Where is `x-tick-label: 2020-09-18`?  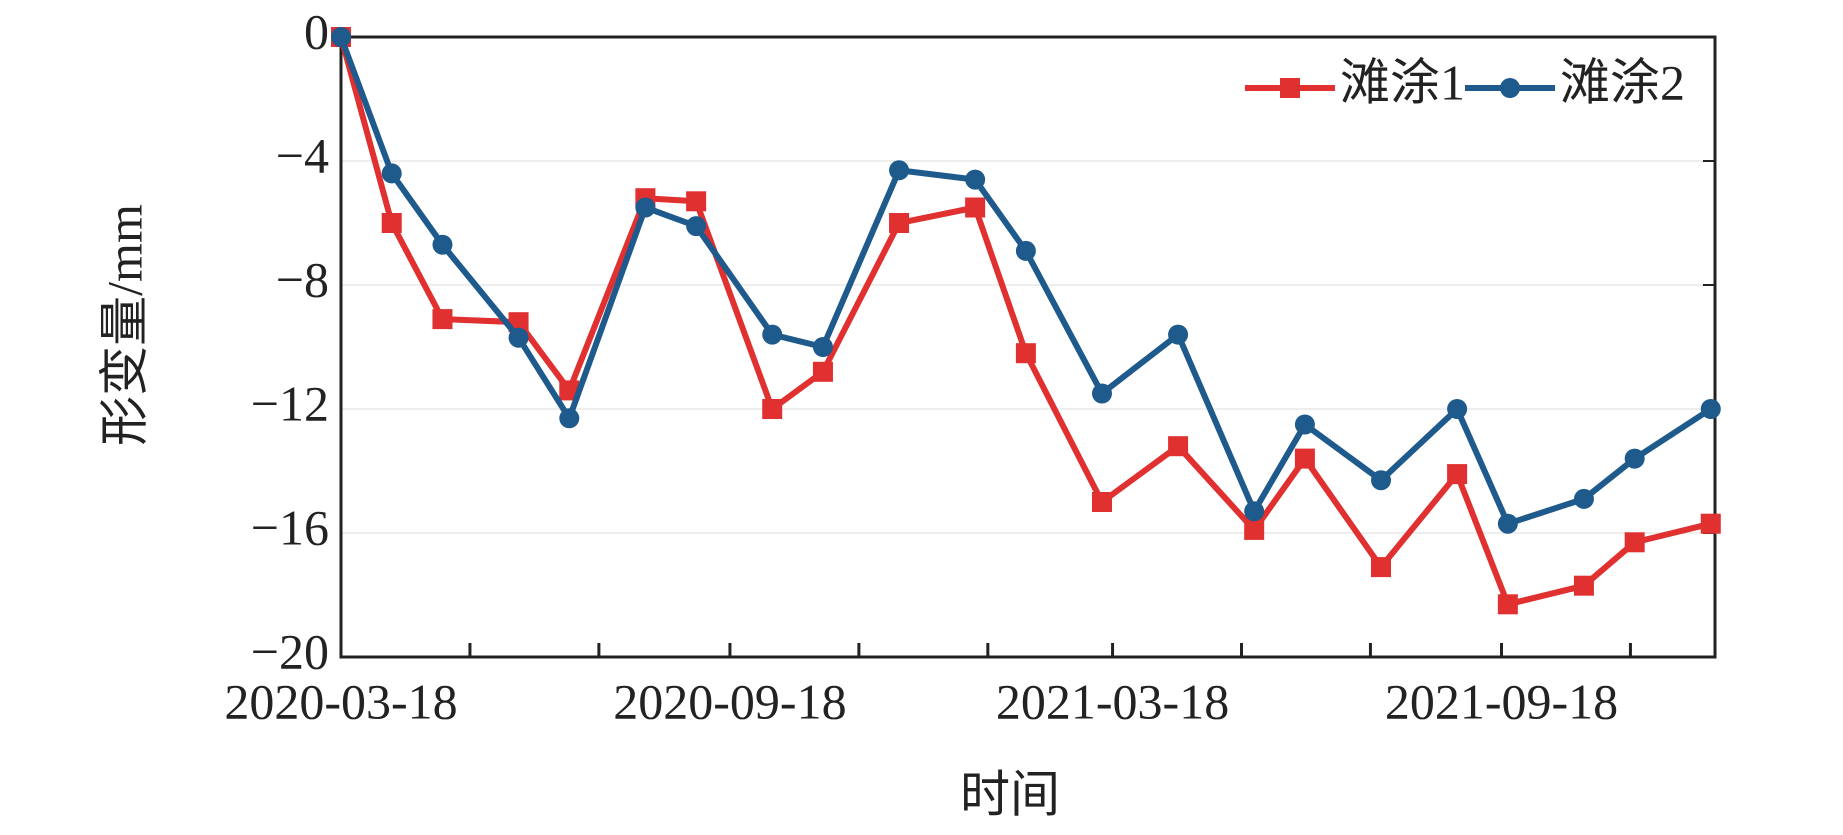
x-tick-label: 2020-09-18 is located at coordinates (729, 701).